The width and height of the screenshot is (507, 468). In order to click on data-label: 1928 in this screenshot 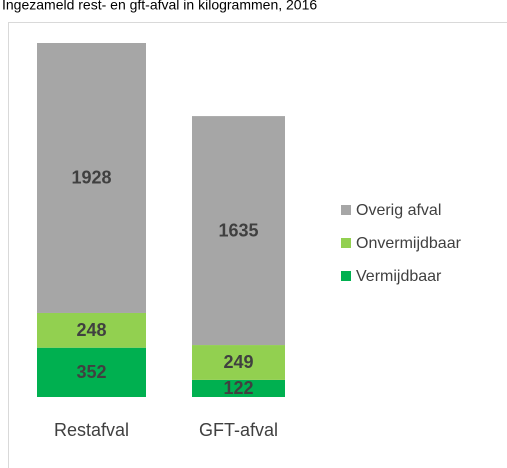, I will do `click(91, 178)`.